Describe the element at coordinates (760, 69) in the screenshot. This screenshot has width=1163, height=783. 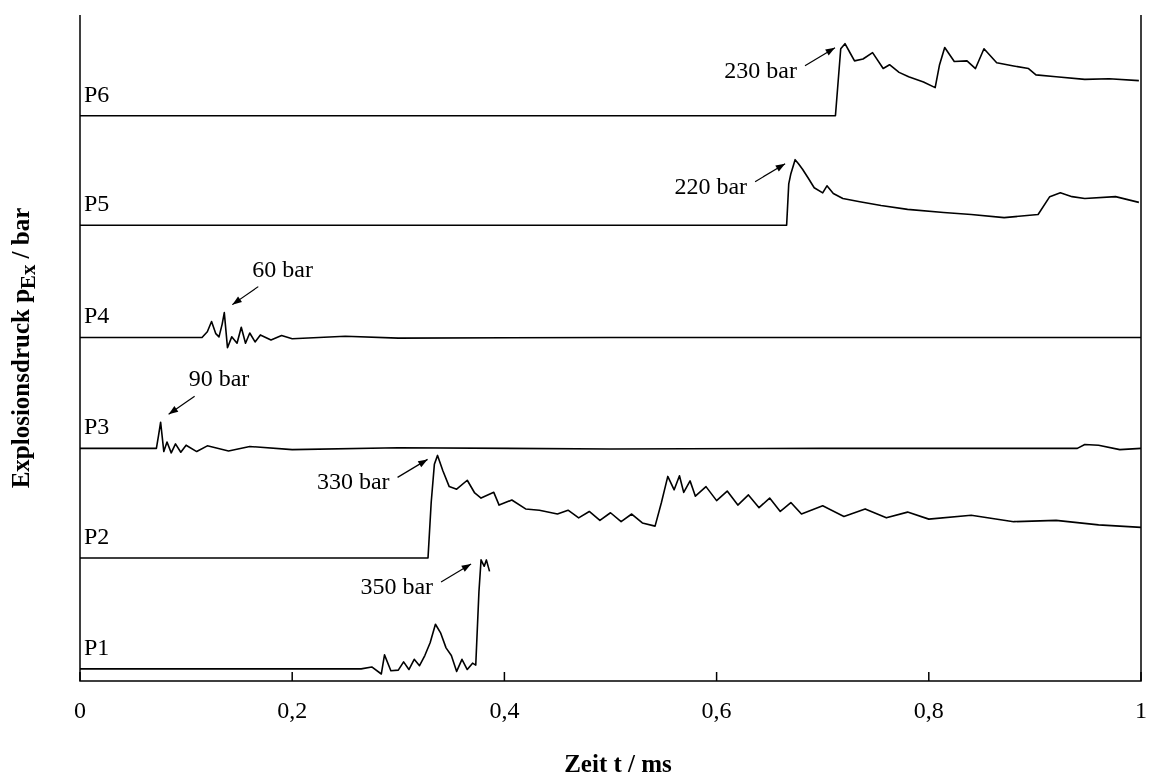
I see `annotation: 230 bar` at that location.